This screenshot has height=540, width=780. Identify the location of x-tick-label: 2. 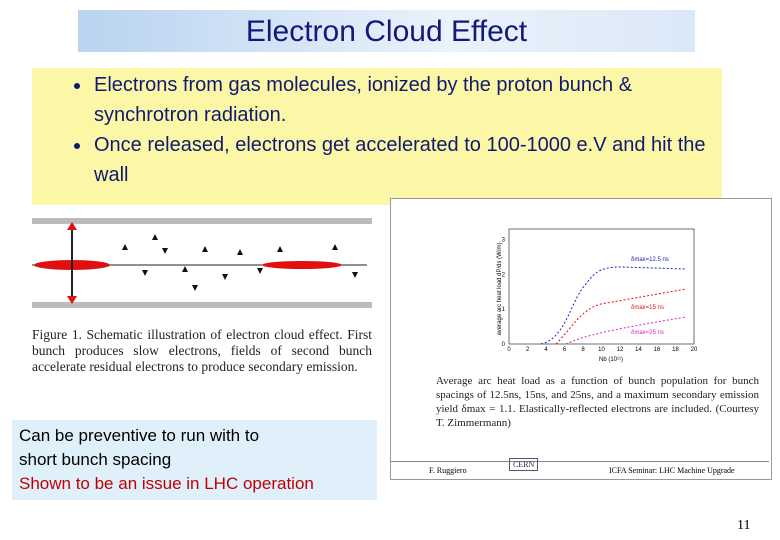
(528, 350).